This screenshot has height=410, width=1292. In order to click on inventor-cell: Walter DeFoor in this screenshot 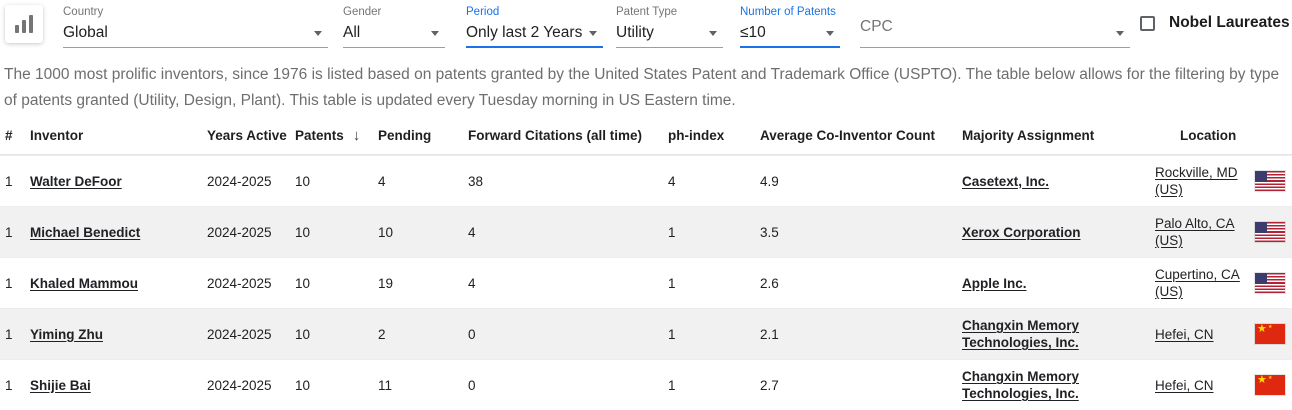, I will do `click(118, 181)`.